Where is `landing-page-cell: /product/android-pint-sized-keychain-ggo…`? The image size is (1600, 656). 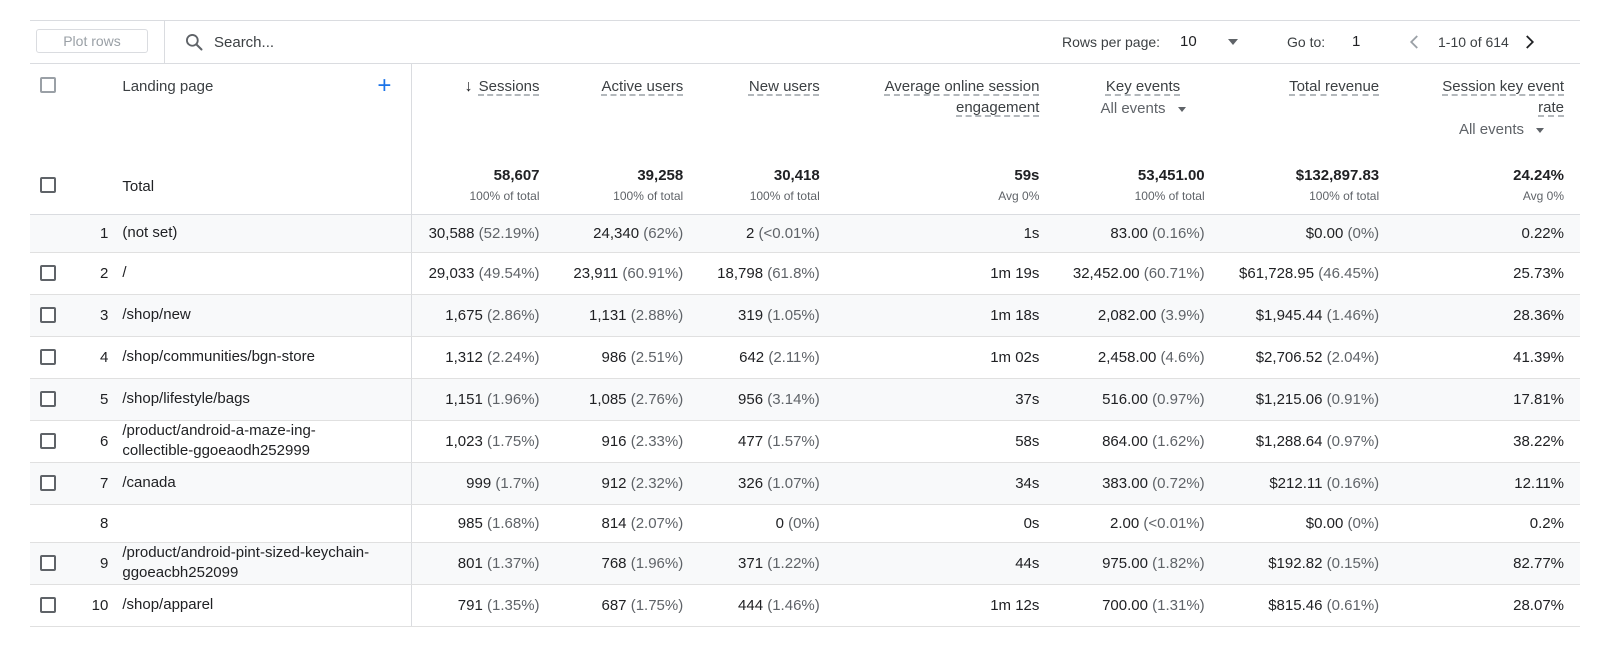 landing-page-cell: /product/android-pint-sized-keychain-ggo… is located at coordinates (267, 563).